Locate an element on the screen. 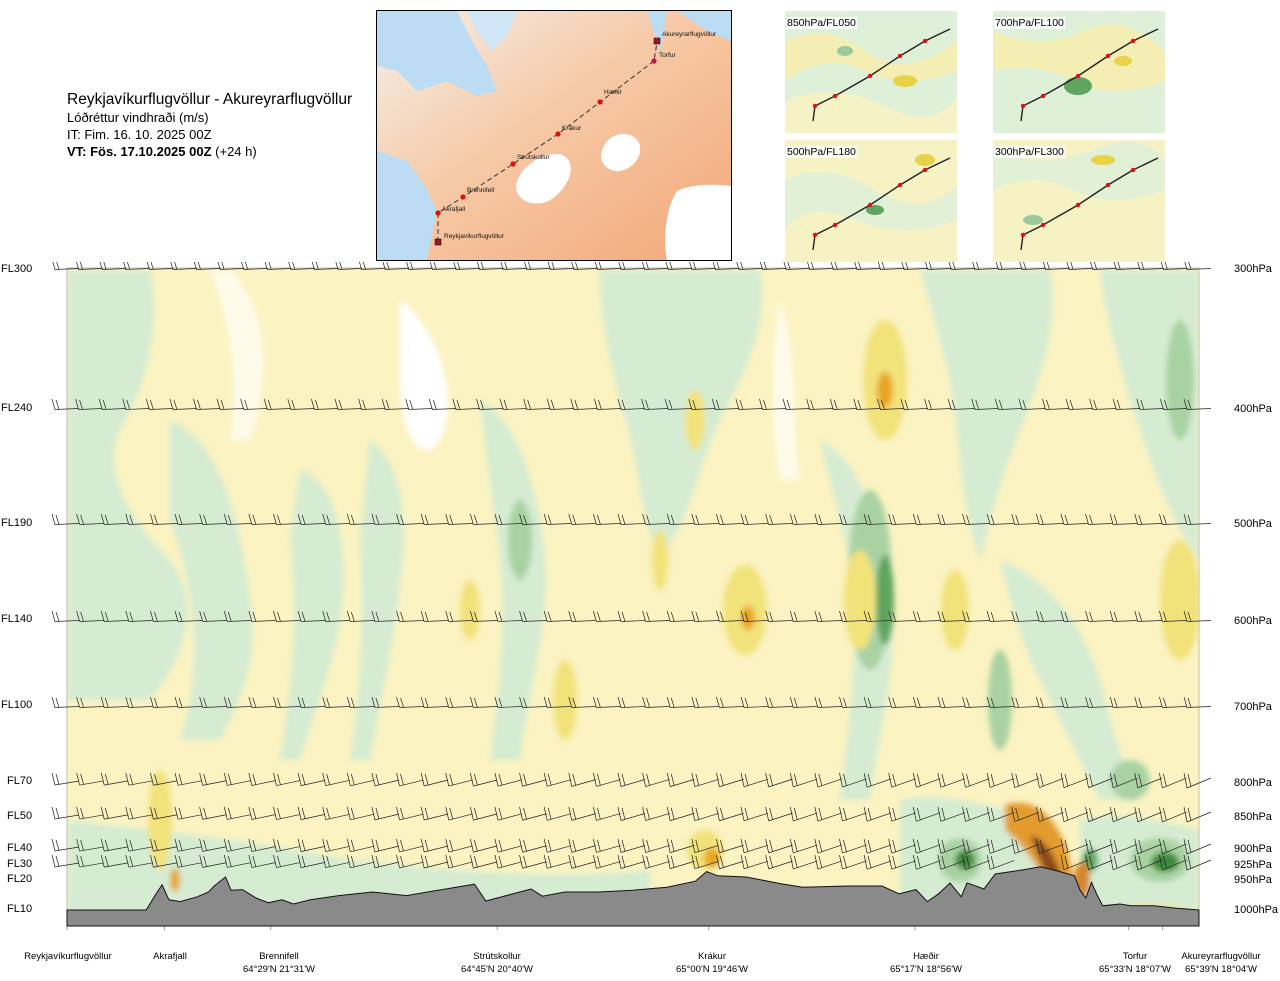 The width and height of the screenshot is (1280, 981). fl-label-20: FL20 is located at coordinates (20, 879).